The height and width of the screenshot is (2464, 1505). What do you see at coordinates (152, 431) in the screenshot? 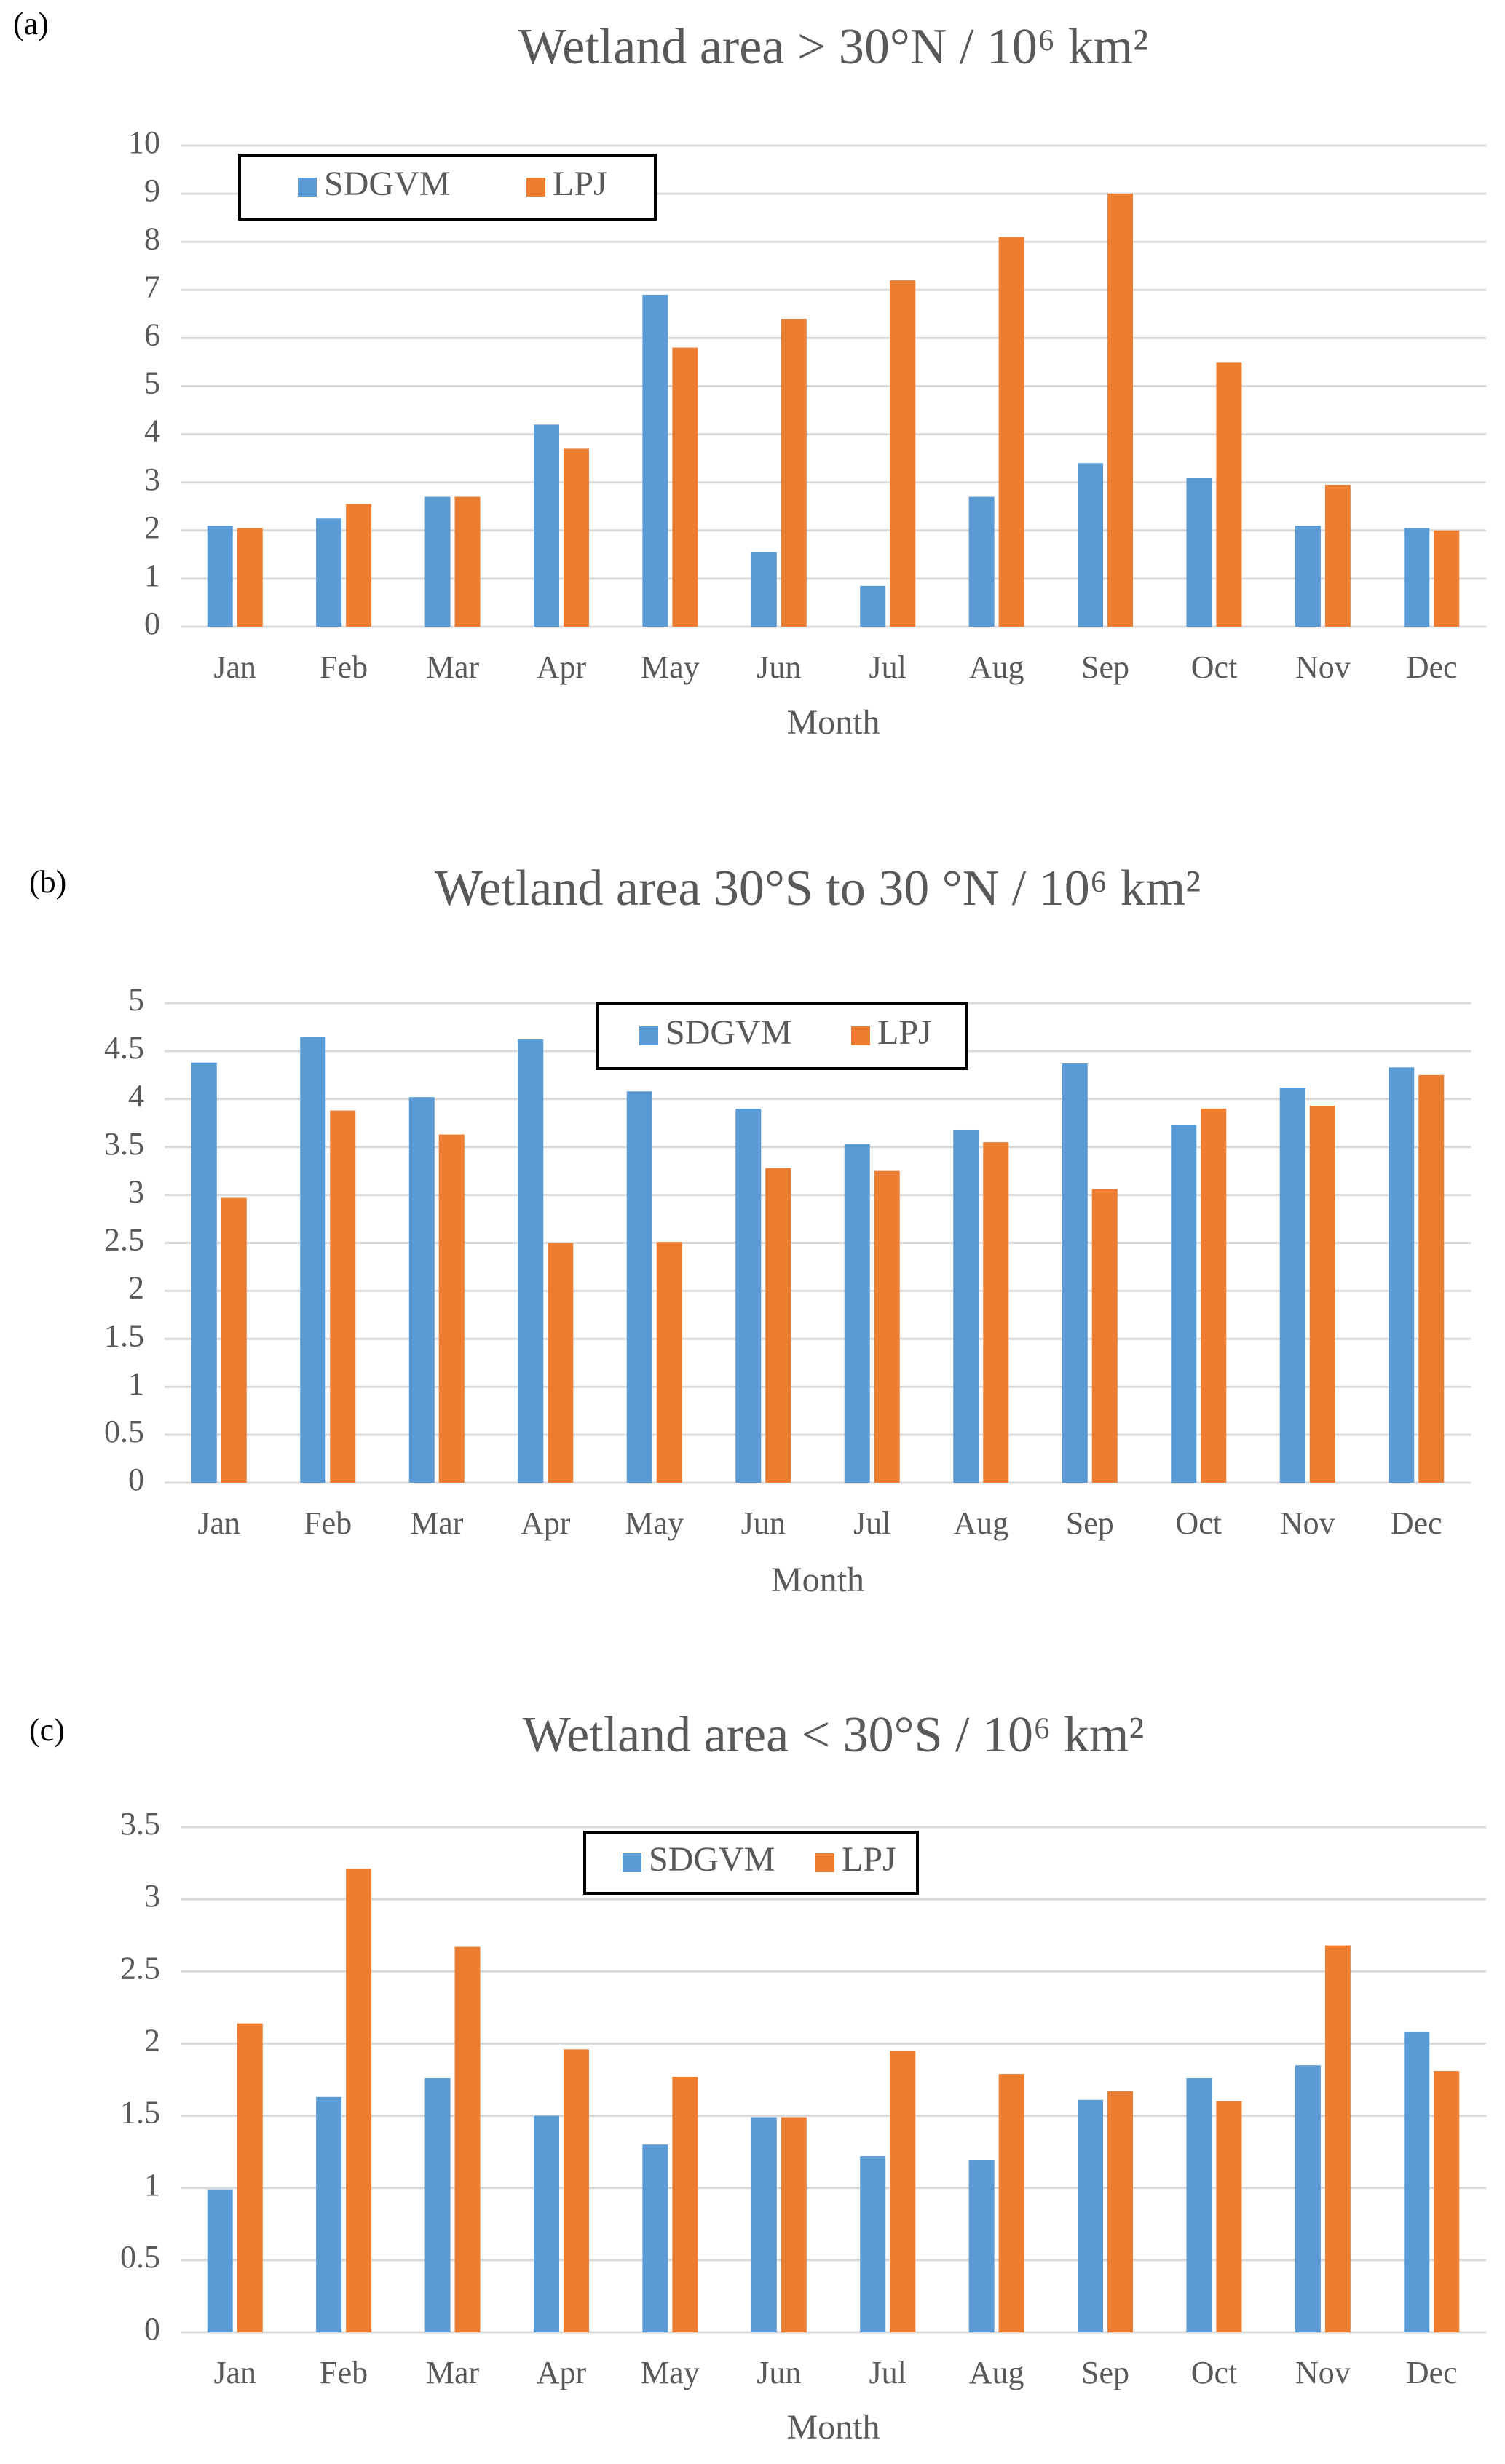
I see `y-tick-label: 4` at bounding box center [152, 431].